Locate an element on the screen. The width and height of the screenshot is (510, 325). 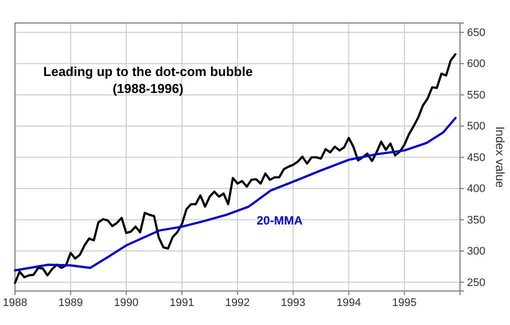
y-tick-label: 250 is located at coordinates (476, 282).